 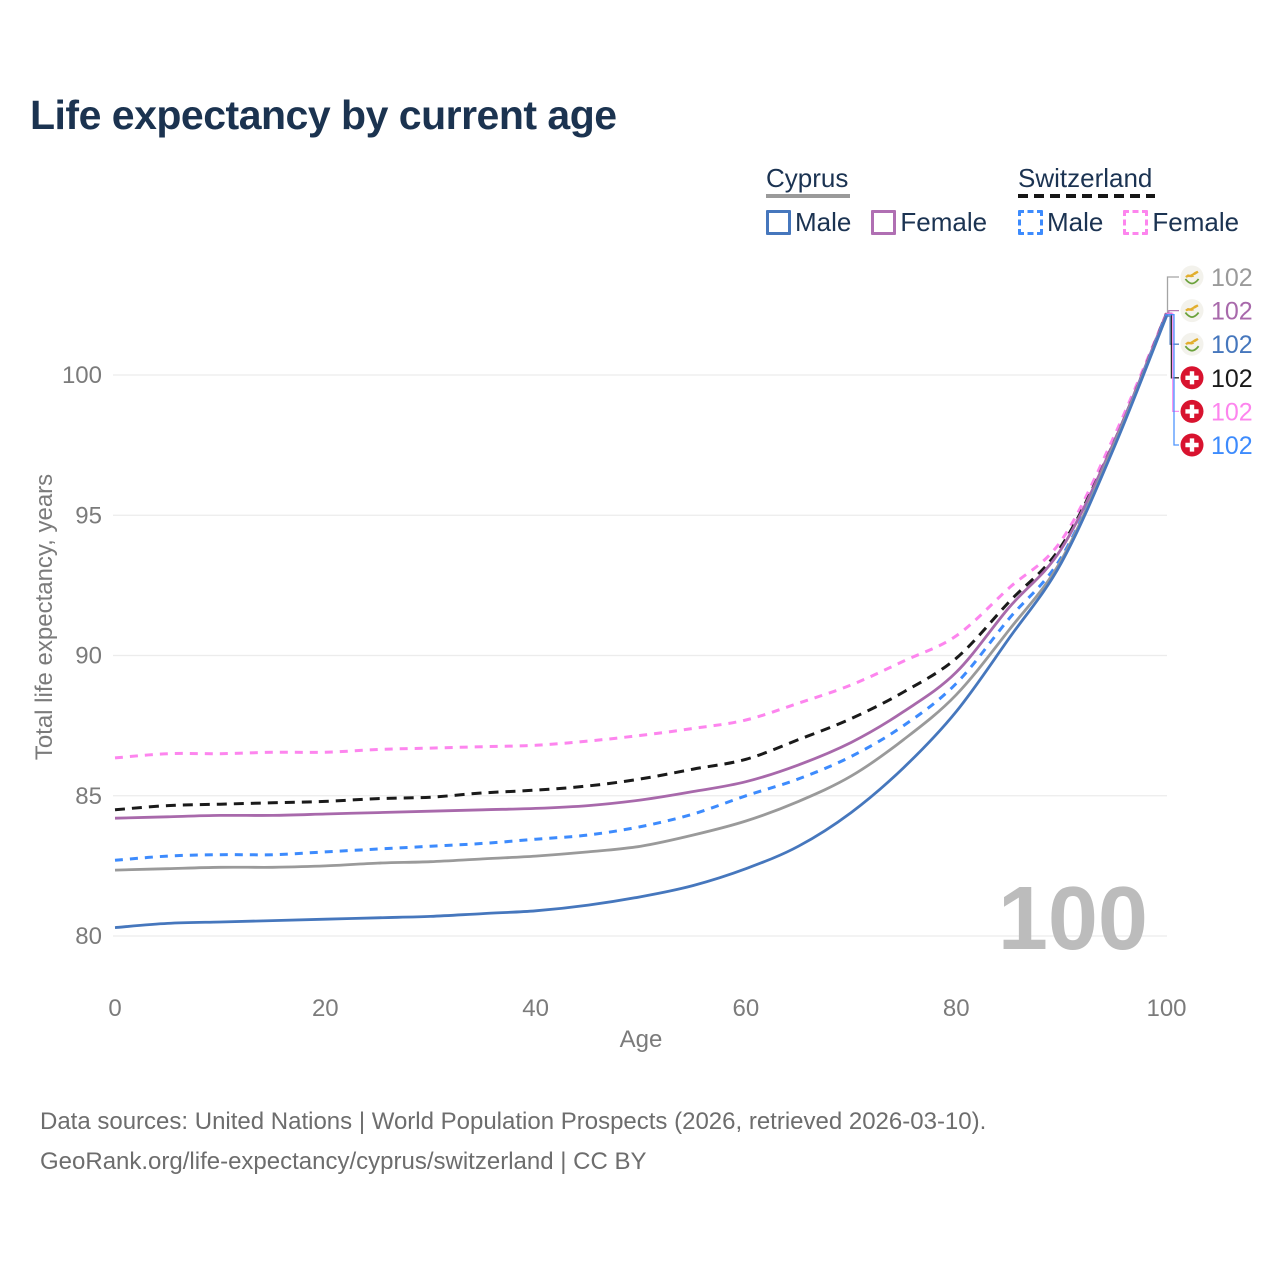 I want to click on end-value-label-cy-male: 102, so click(x=1232, y=345).